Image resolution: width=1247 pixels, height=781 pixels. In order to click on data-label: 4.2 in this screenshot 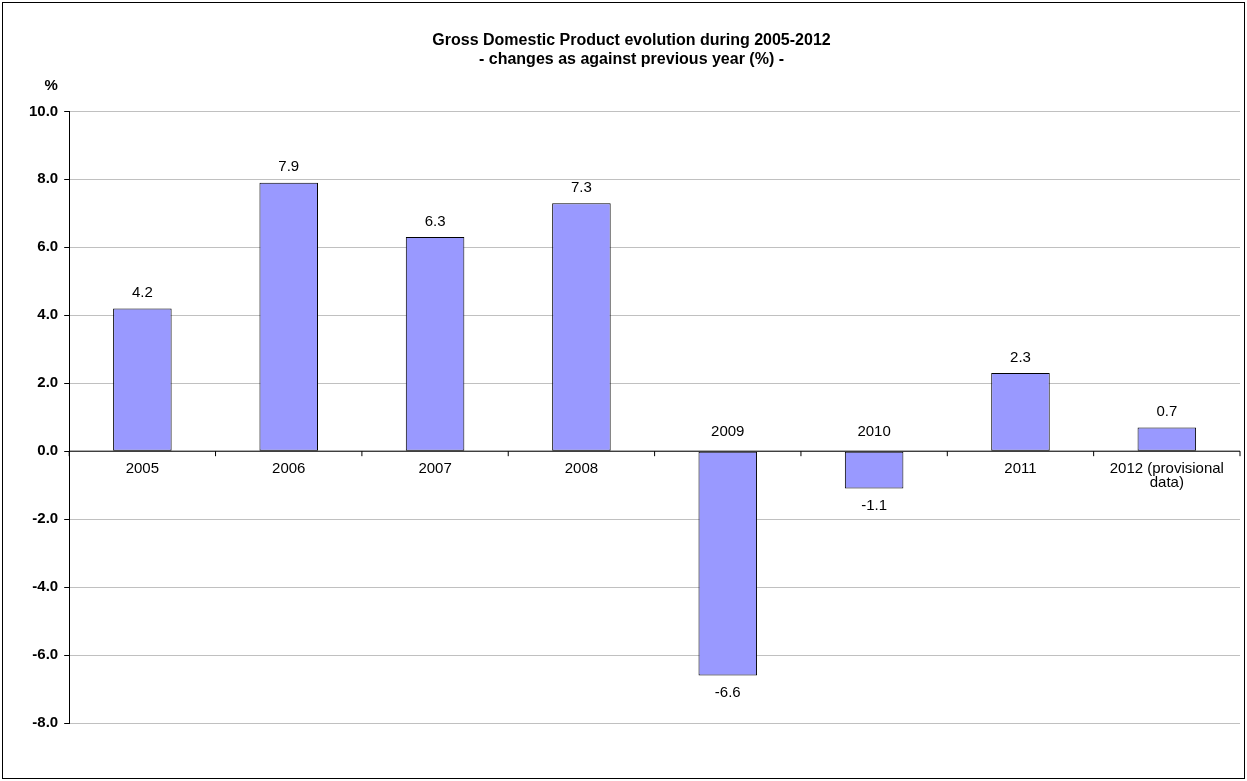, I will do `click(142, 292)`.